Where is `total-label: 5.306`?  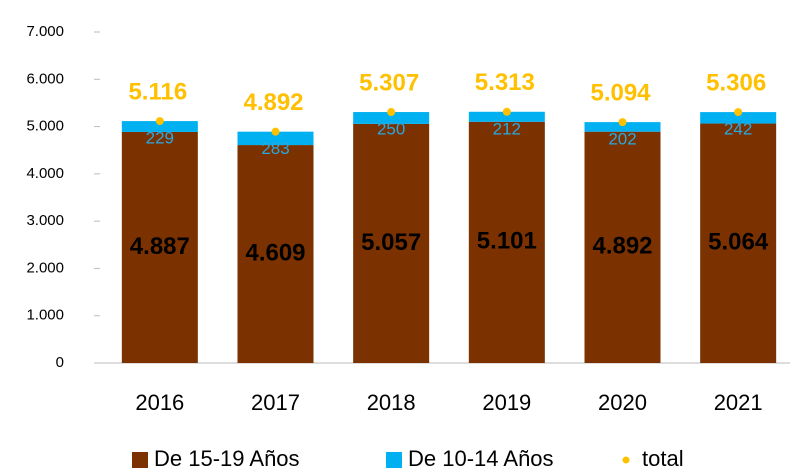 total-label: 5.306 is located at coordinates (736, 82).